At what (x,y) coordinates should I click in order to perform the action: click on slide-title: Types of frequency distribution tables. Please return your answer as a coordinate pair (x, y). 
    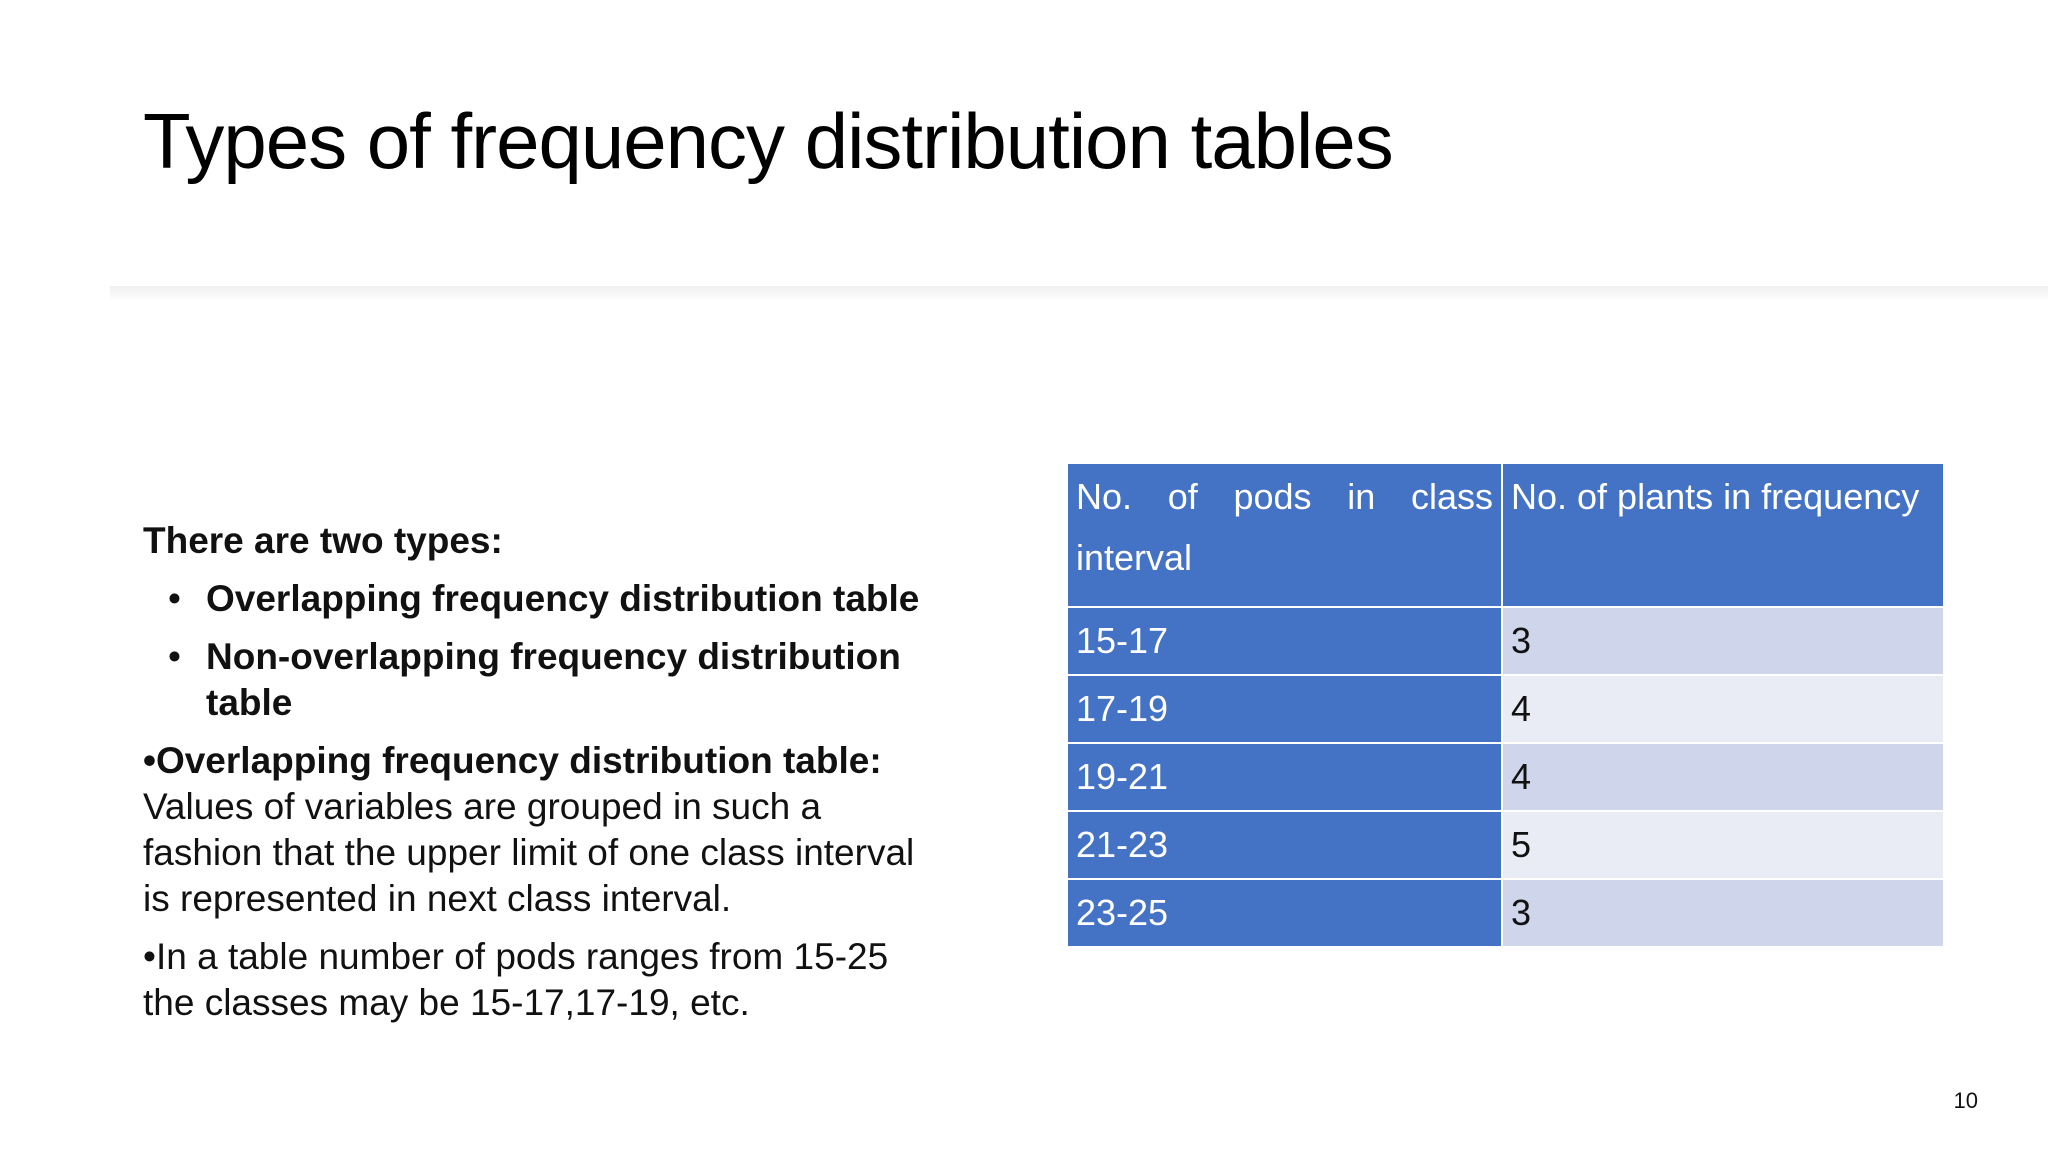
    Looking at the image, I should click on (768, 141).